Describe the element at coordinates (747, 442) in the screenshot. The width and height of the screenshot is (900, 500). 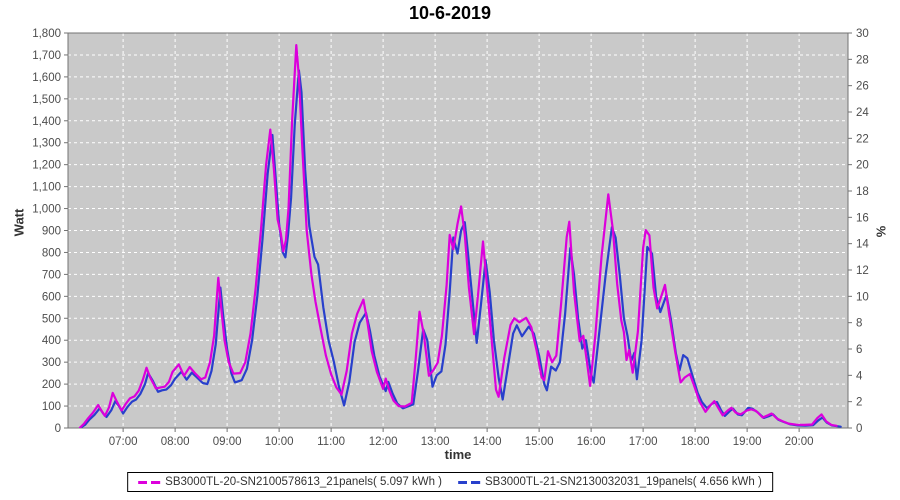
I see `x-tick-label: 19:00` at that location.